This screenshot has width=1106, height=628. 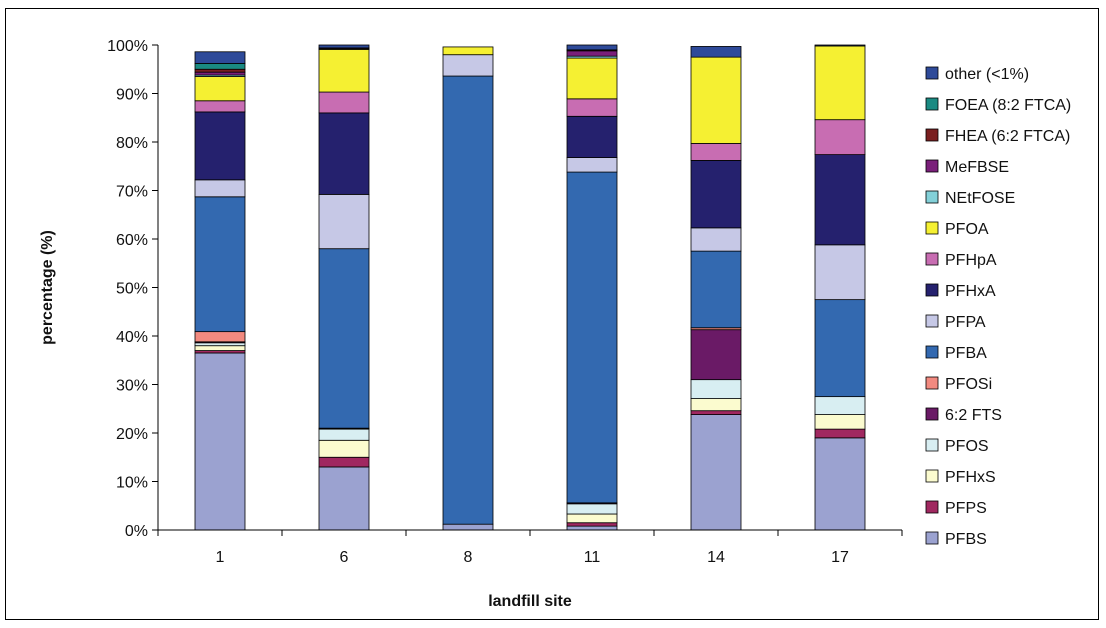 I want to click on legend-label: PFBS, so click(x=966, y=539).